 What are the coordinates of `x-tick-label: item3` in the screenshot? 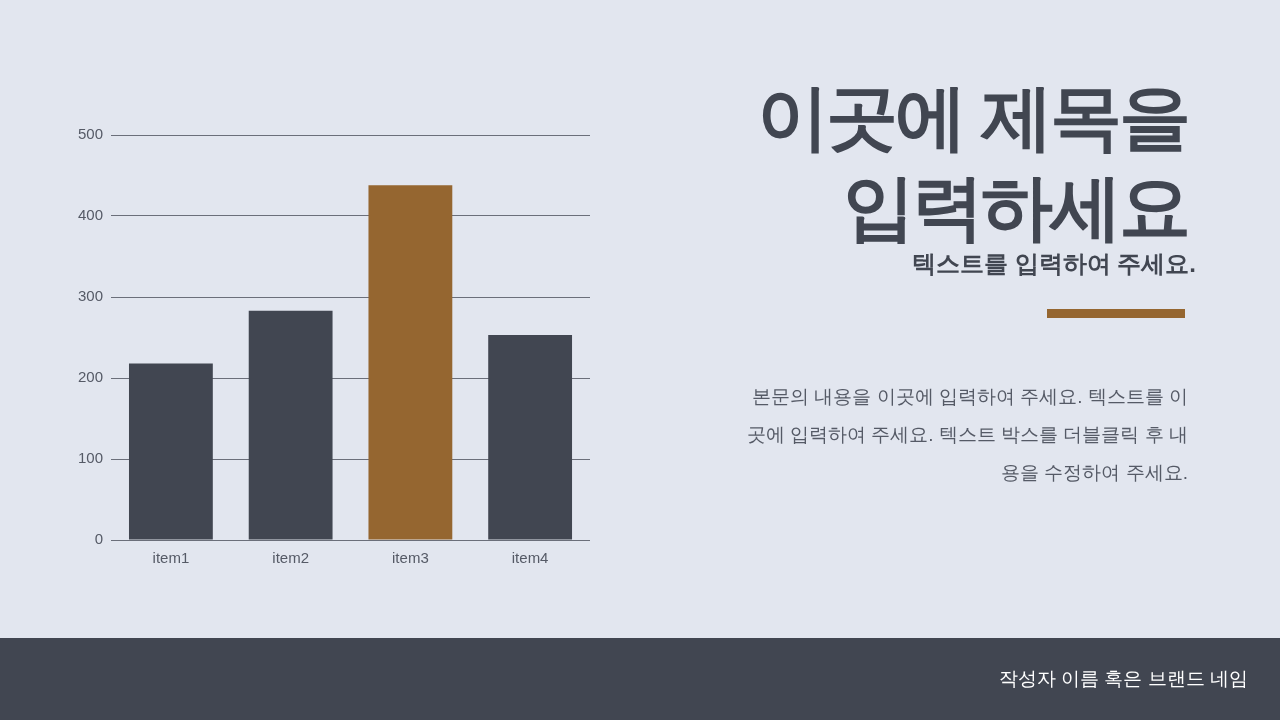 It's located at (410, 558).